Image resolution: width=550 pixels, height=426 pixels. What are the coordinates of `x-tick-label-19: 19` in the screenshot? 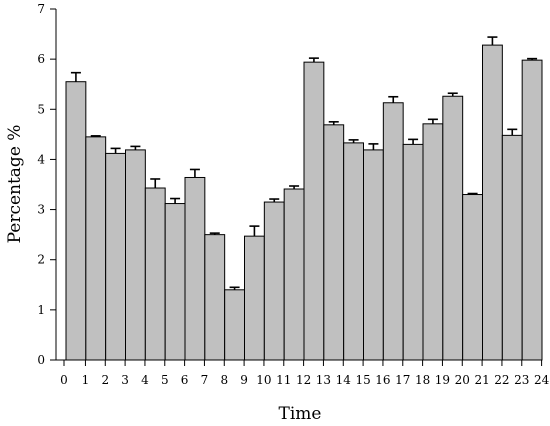 It's located at (442, 380).